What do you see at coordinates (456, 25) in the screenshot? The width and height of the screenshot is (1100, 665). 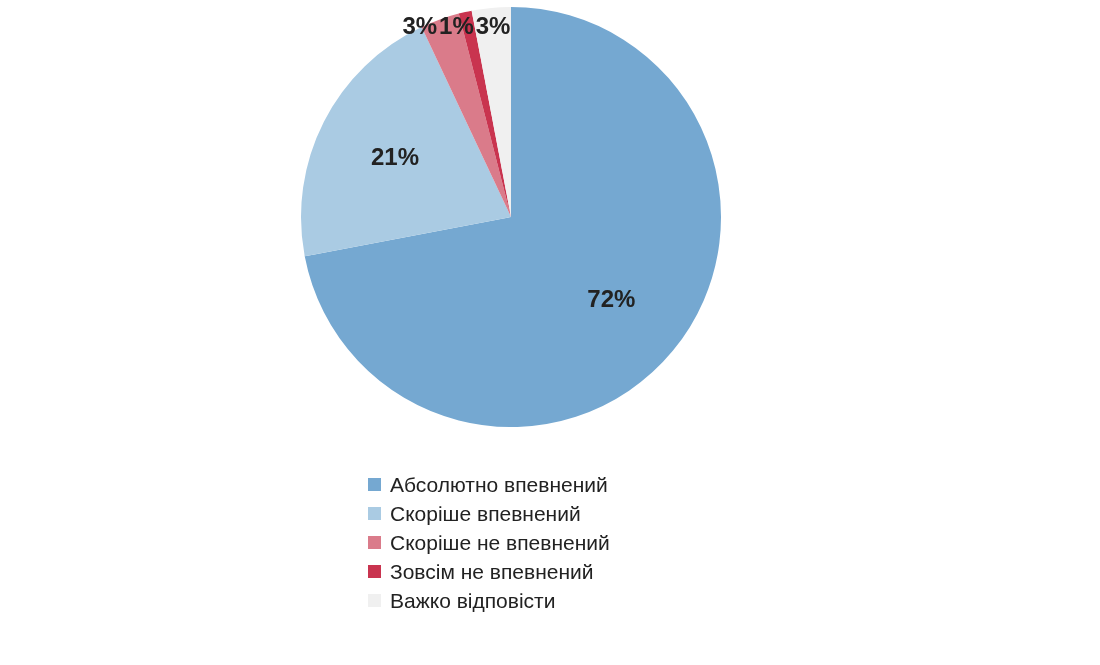 I see `data-label: 1%` at bounding box center [456, 25].